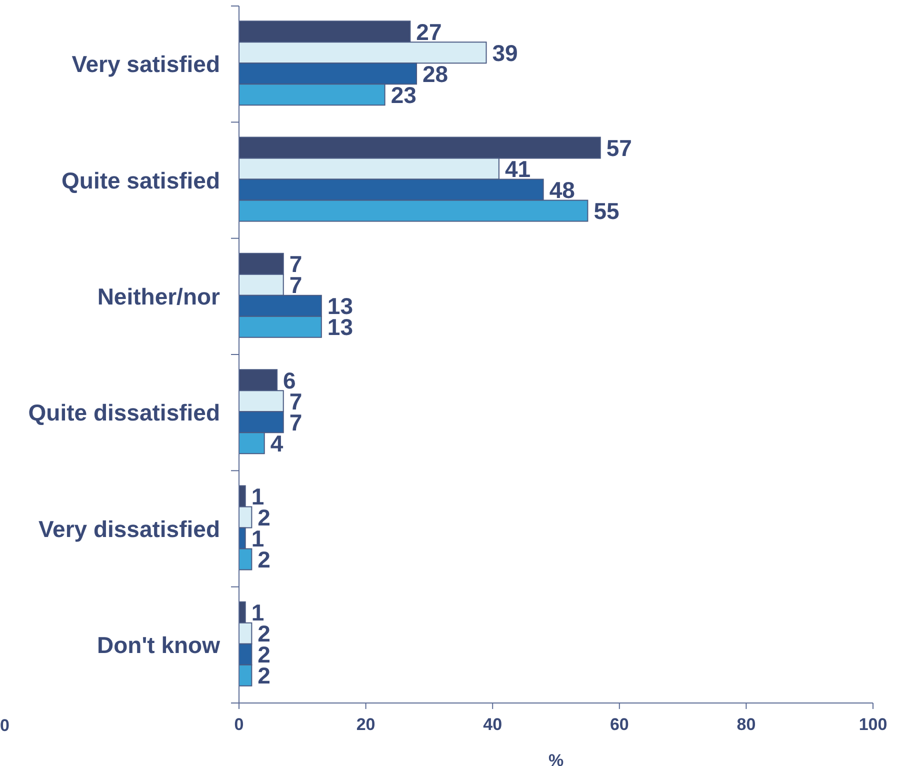  I want to click on data-label: 4, so click(277, 443).